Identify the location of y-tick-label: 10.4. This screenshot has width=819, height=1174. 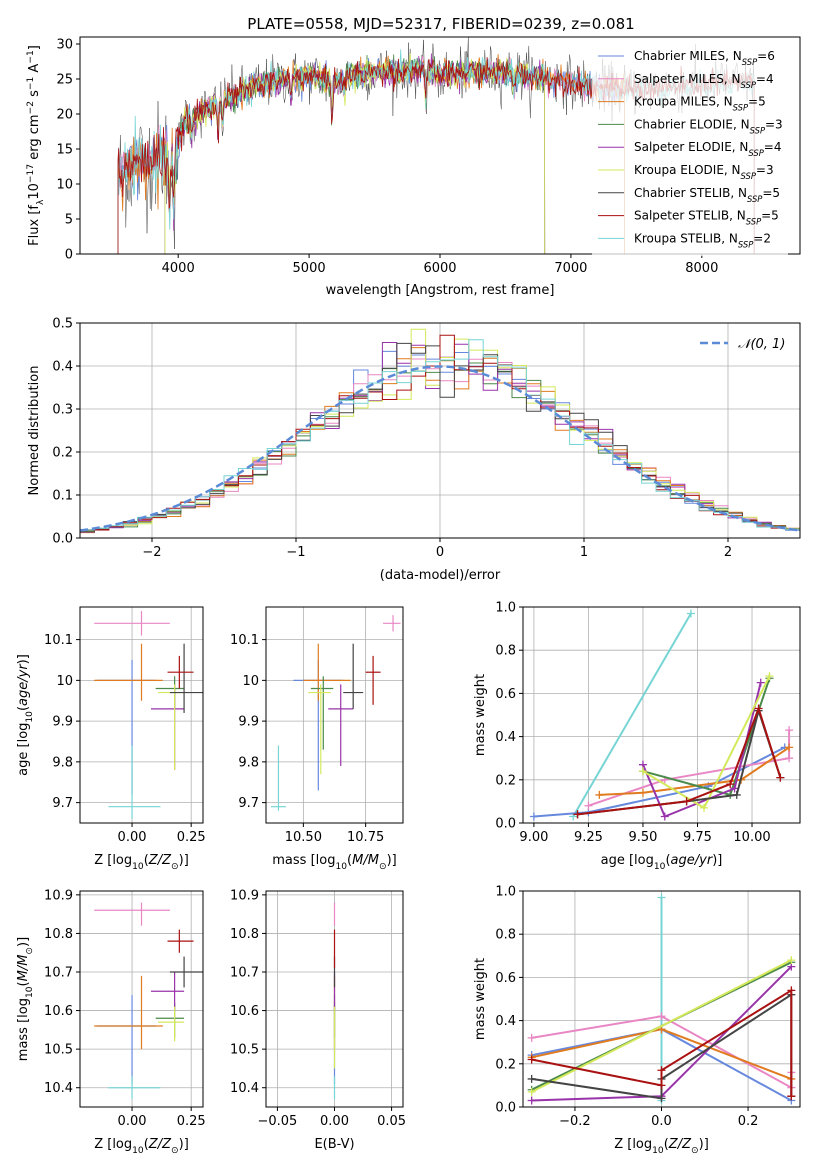
(58, 1088).